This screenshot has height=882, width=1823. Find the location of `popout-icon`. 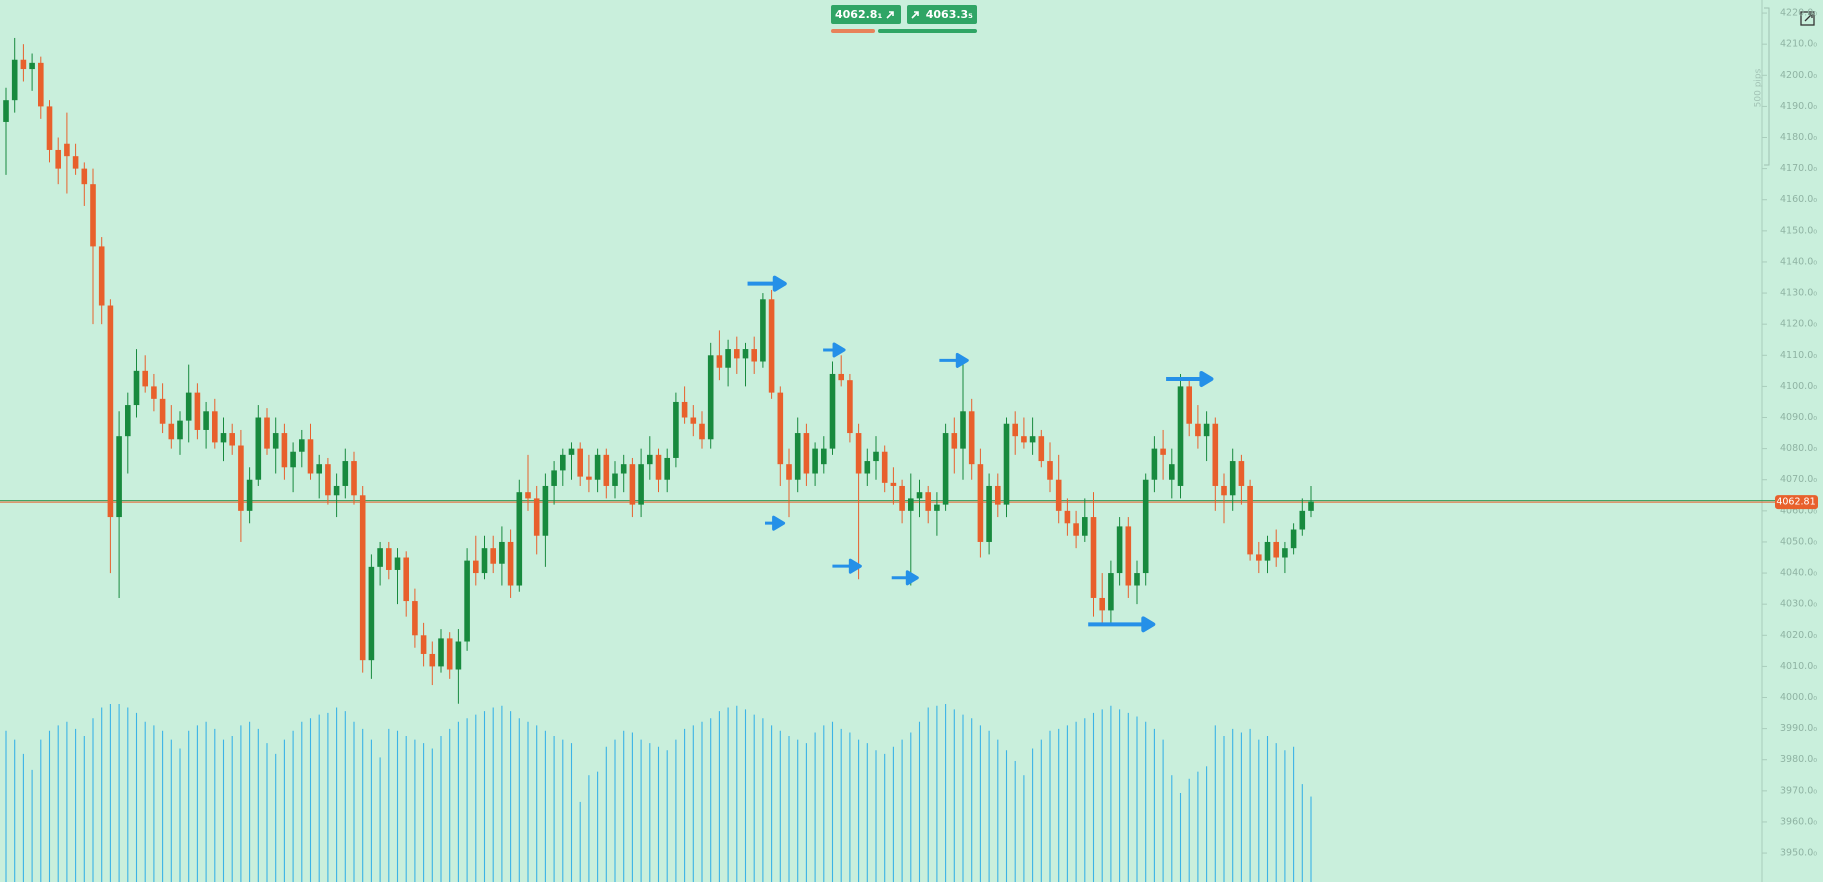

popout-icon is located at coordinates (1807, 18).